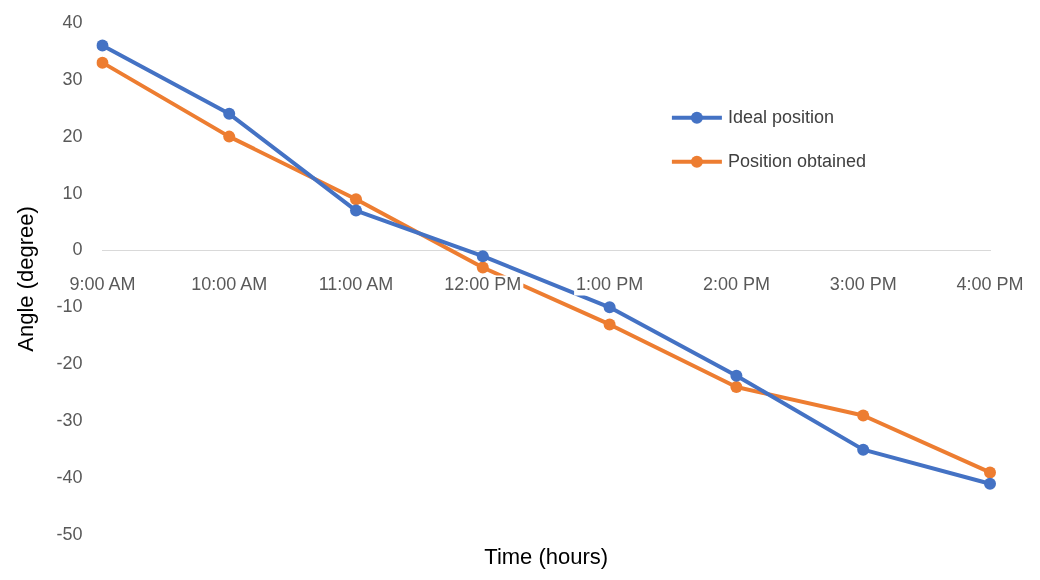 The height and width of the screenshot is (580, 1040). What do you see at coordinates (26, 279) in the screenshot?
I see `y-axis-title: Angle (degree)` at bounding box center [26, 279].